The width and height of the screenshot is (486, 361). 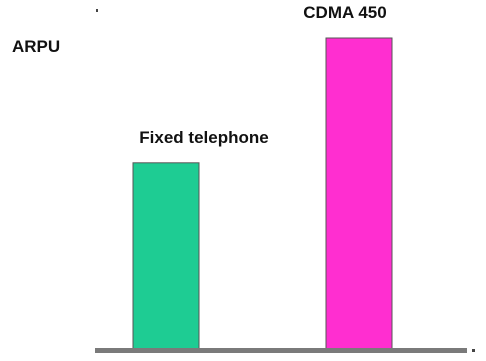 I want to click on y-axis-top-mark, so click(x=97, y=10).